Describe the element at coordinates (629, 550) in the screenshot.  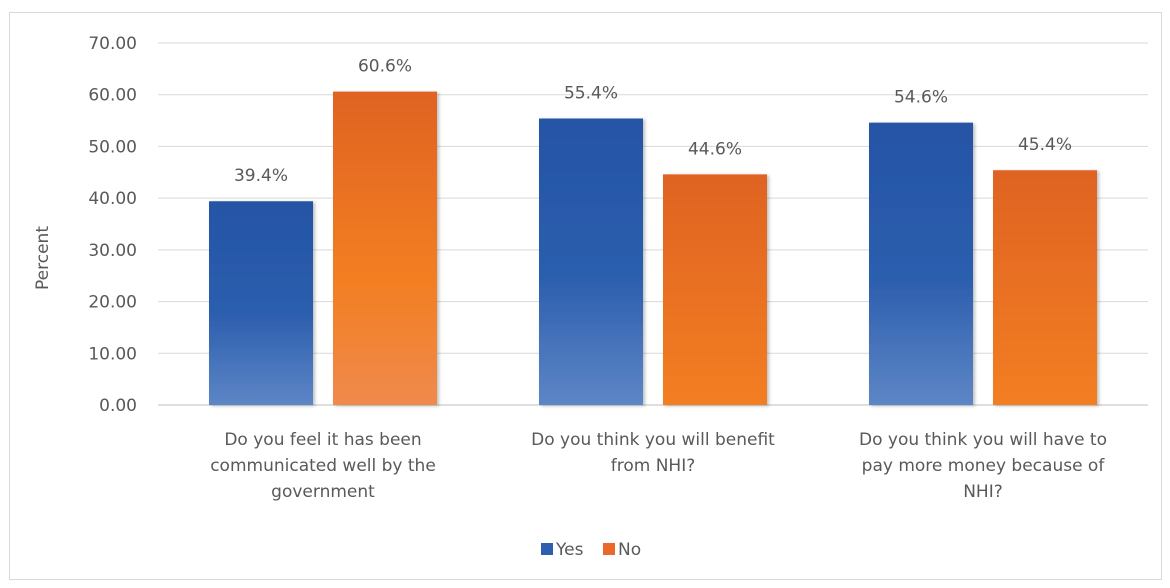
I see `legend-label-no: No` at that location.